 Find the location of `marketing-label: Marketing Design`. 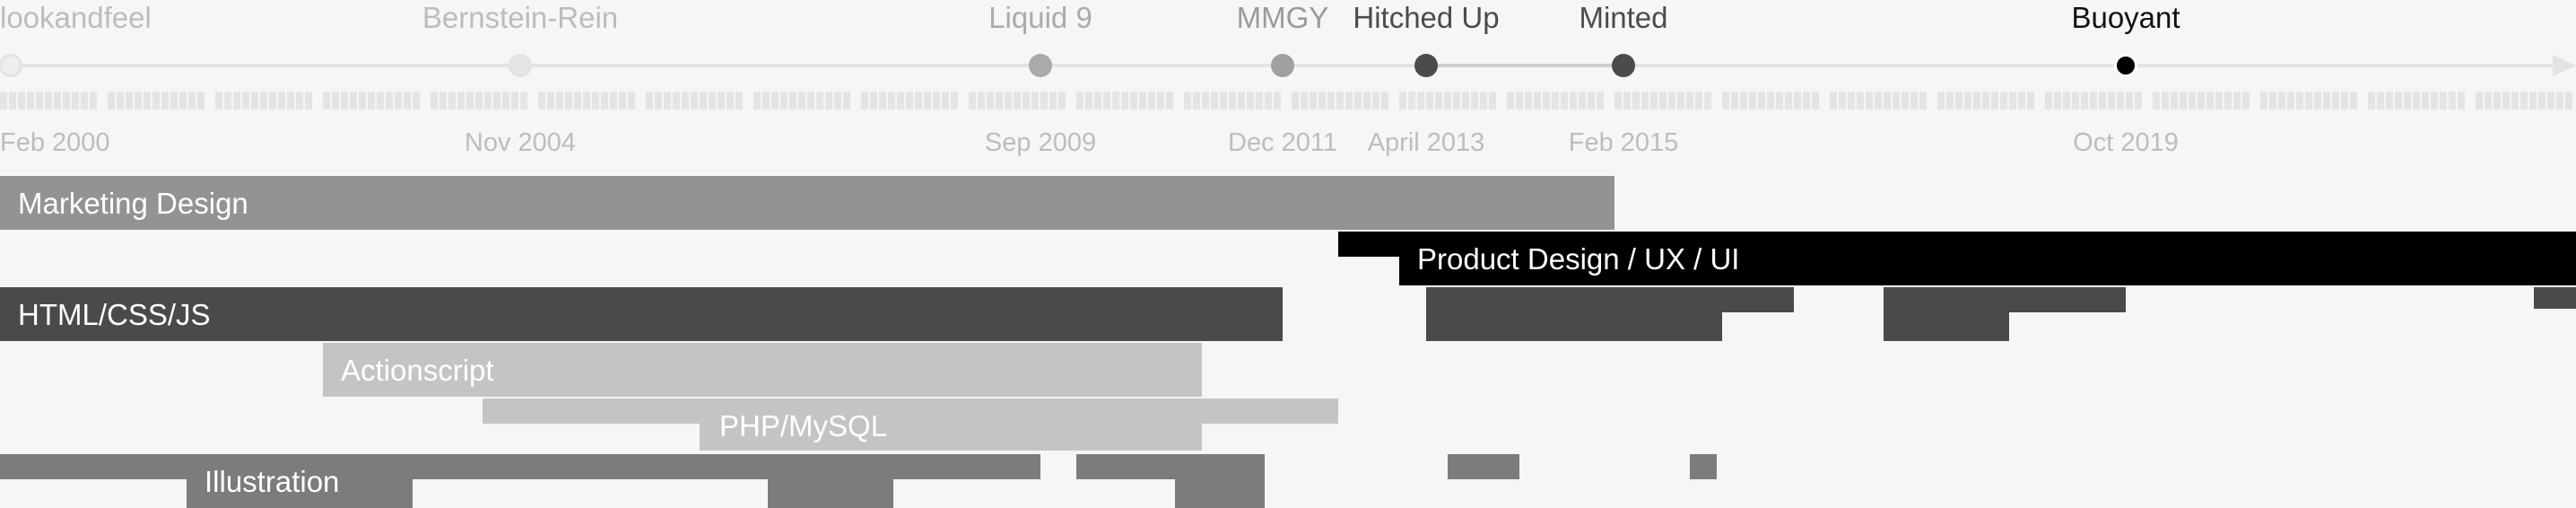

marketing-label: Marketing Design is located at coordinates (133, 204).